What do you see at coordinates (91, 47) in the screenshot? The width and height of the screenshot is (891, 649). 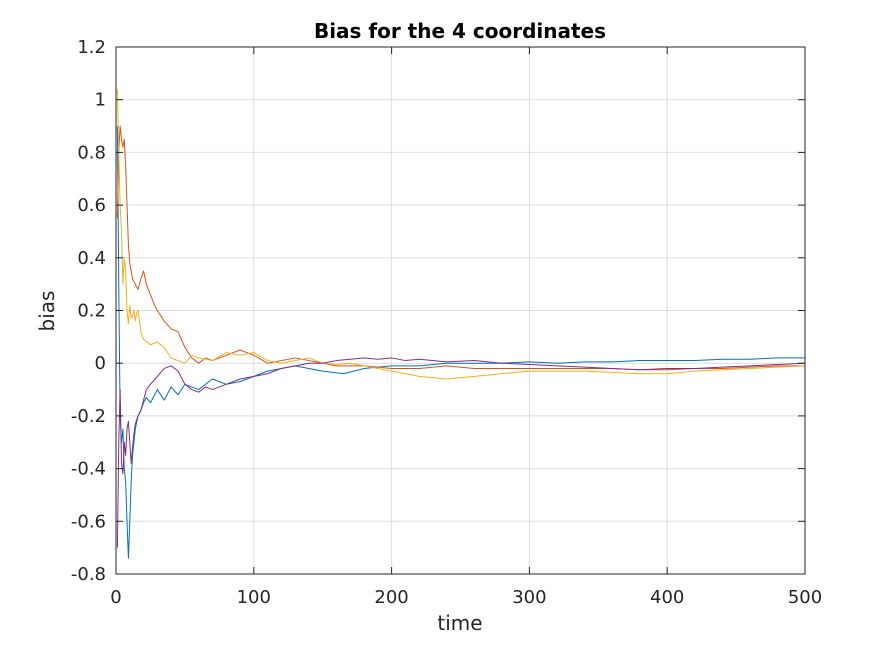 I see `y-tick-label: 1.2` at bounding box center [91, 47].